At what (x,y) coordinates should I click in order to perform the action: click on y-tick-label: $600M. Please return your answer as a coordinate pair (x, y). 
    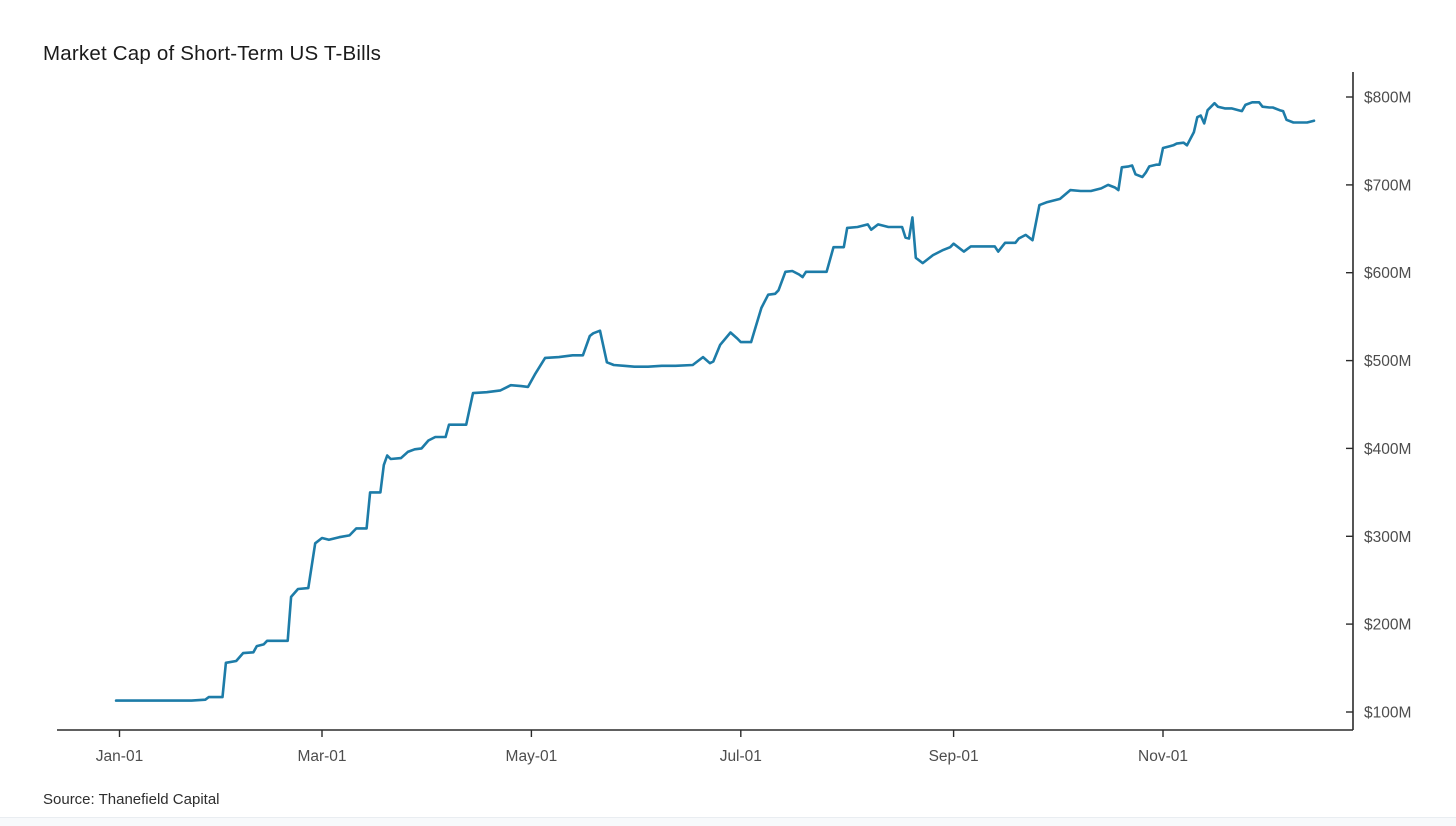
    Looking at the image, I should click on (1387, 273).